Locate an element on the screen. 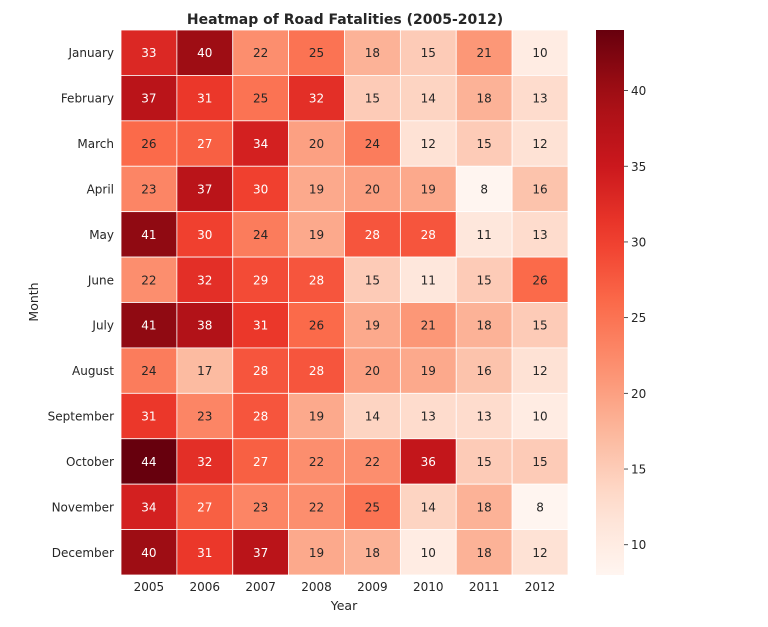 The image size is (768, 627). x-tick-label: 2011 is located at coordinates (484, 587).